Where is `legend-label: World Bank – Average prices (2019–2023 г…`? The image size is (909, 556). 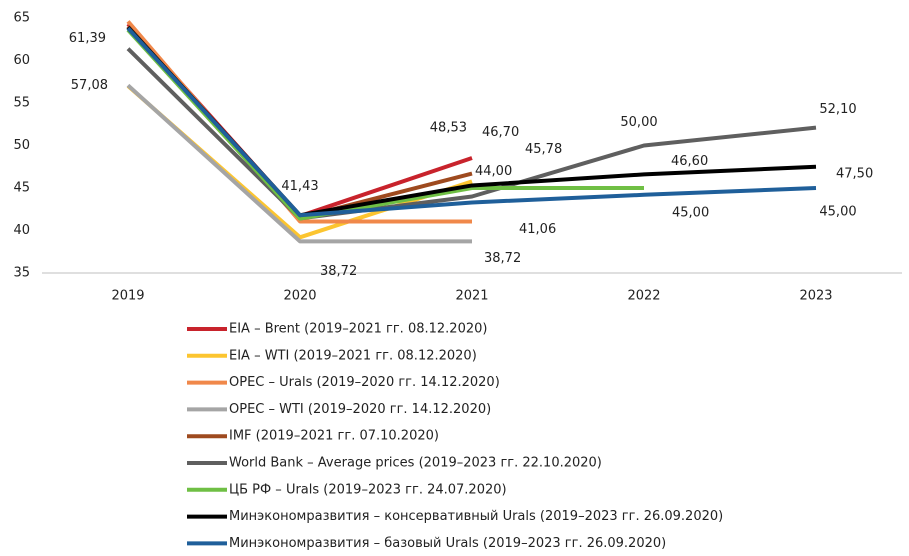 legend-label: World Bank – Average prices (2019–2023 г… is located at coordinates (415, 463).